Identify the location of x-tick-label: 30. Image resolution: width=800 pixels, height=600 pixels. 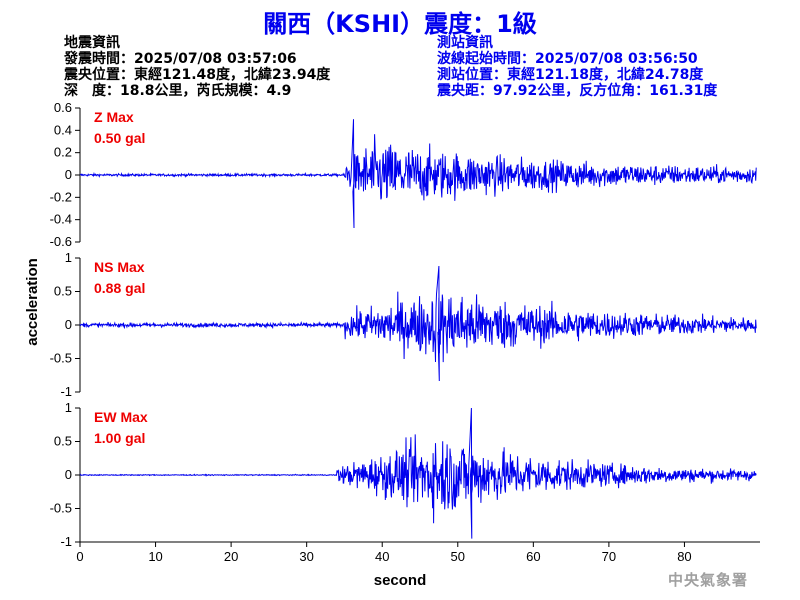
(306, 556).